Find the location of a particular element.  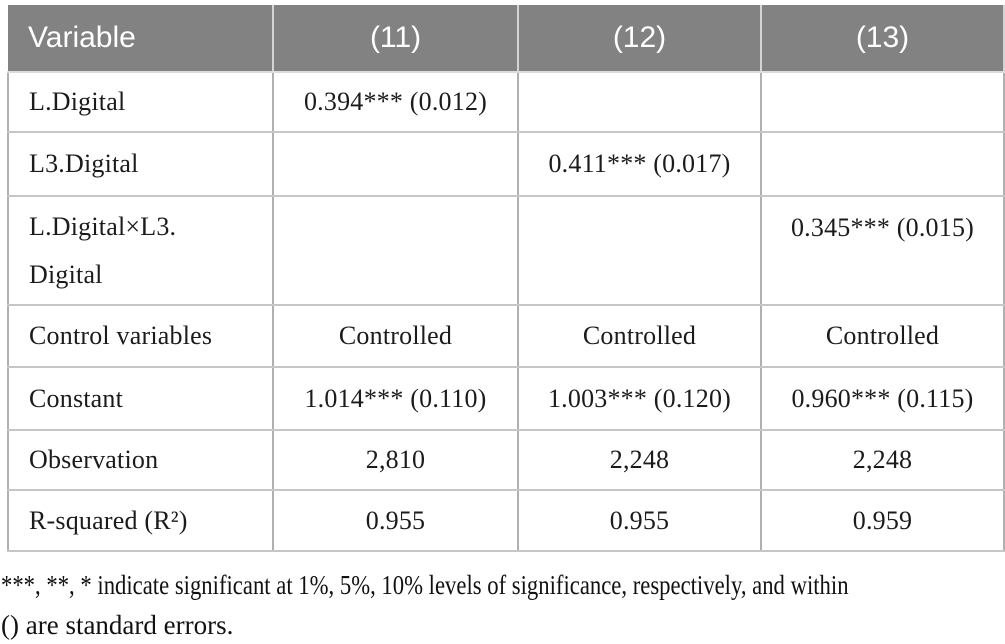

cell-12: 0.411*** (0.017) is located at coordinates (639, 164).